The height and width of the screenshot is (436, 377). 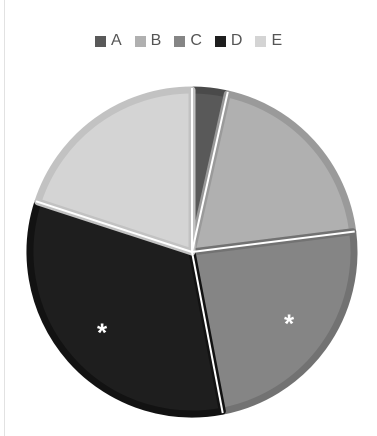 I want to click on legend-label-c: C, so click(x=196, y=40).